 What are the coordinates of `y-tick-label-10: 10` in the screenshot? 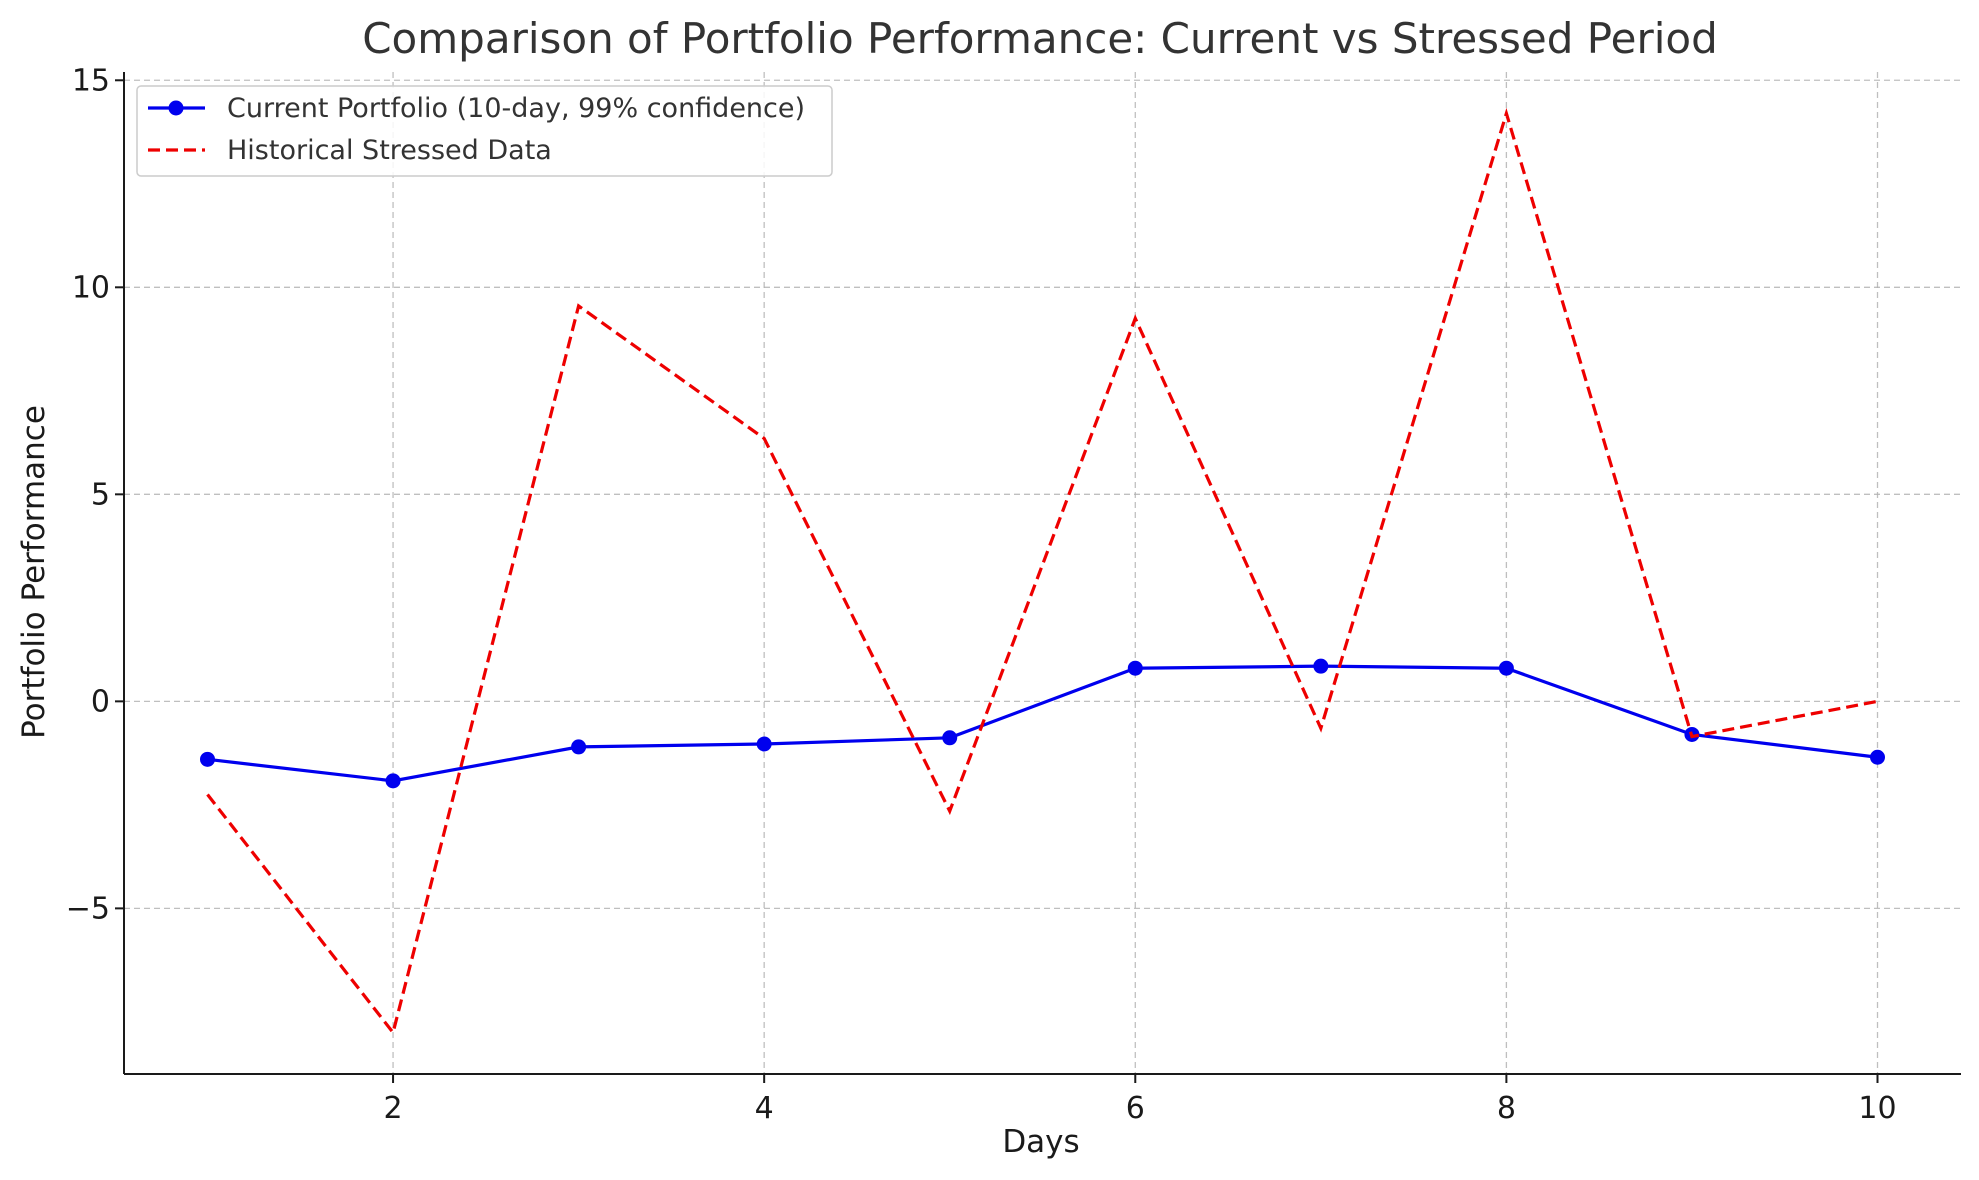 It's located at (91, 287).